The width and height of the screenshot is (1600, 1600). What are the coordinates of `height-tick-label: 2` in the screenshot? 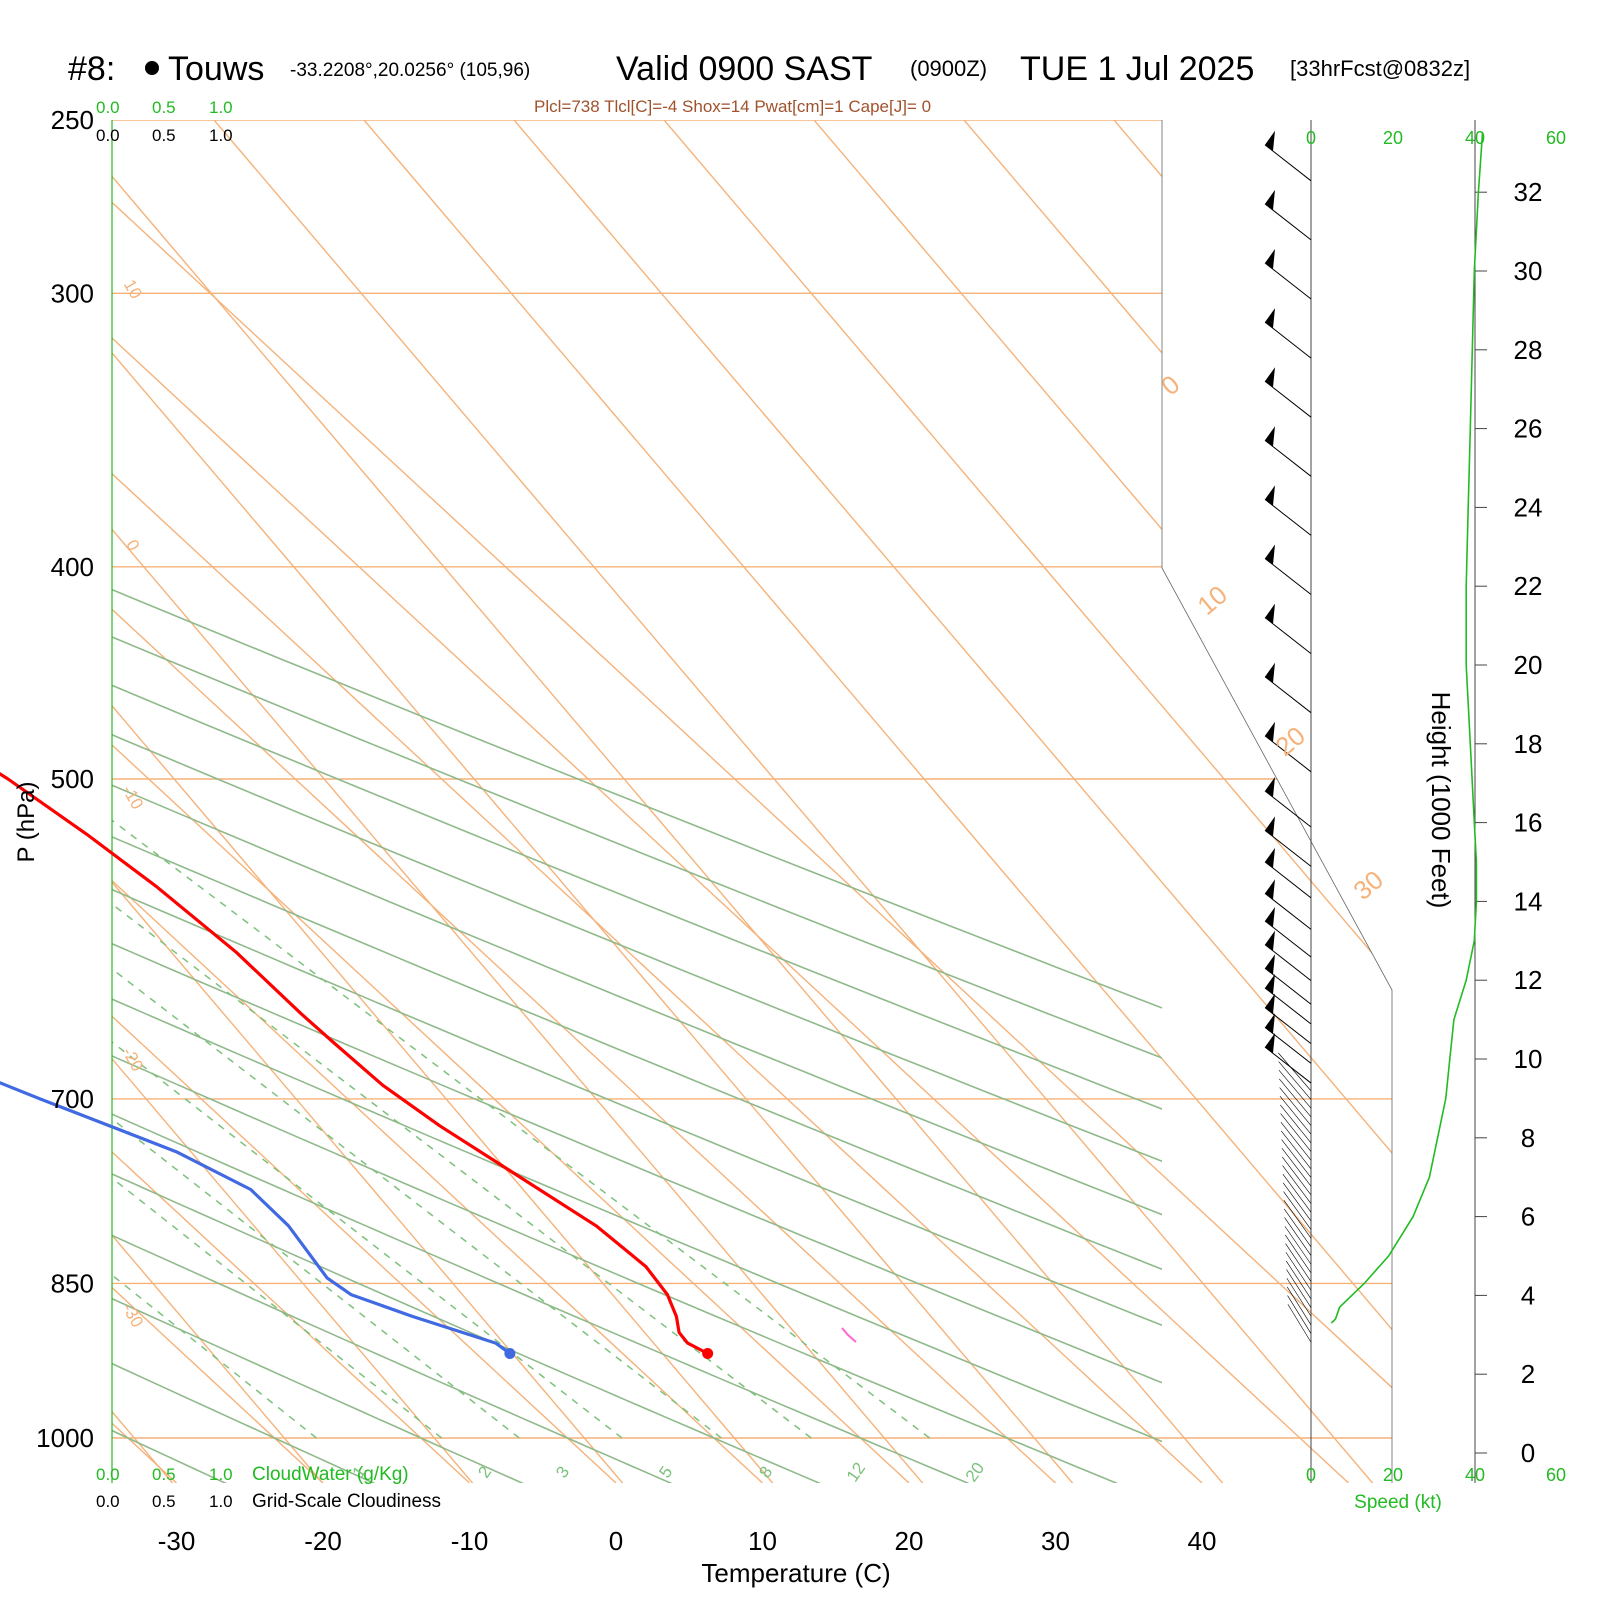 It's located at (1528, 1374).